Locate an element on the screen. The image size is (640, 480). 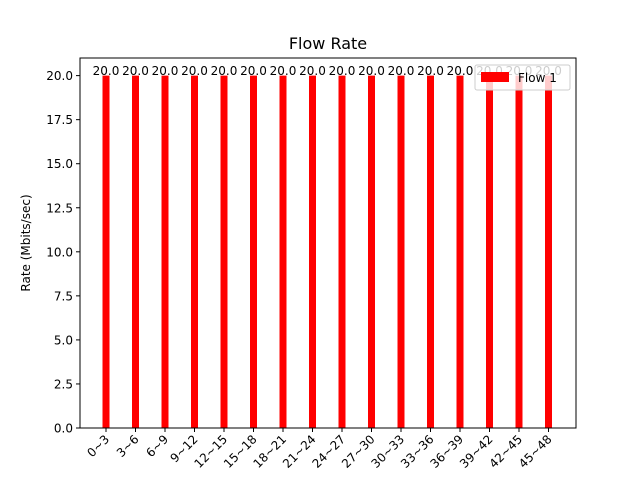
bar-30~33 is located at coordinates (401, 251).